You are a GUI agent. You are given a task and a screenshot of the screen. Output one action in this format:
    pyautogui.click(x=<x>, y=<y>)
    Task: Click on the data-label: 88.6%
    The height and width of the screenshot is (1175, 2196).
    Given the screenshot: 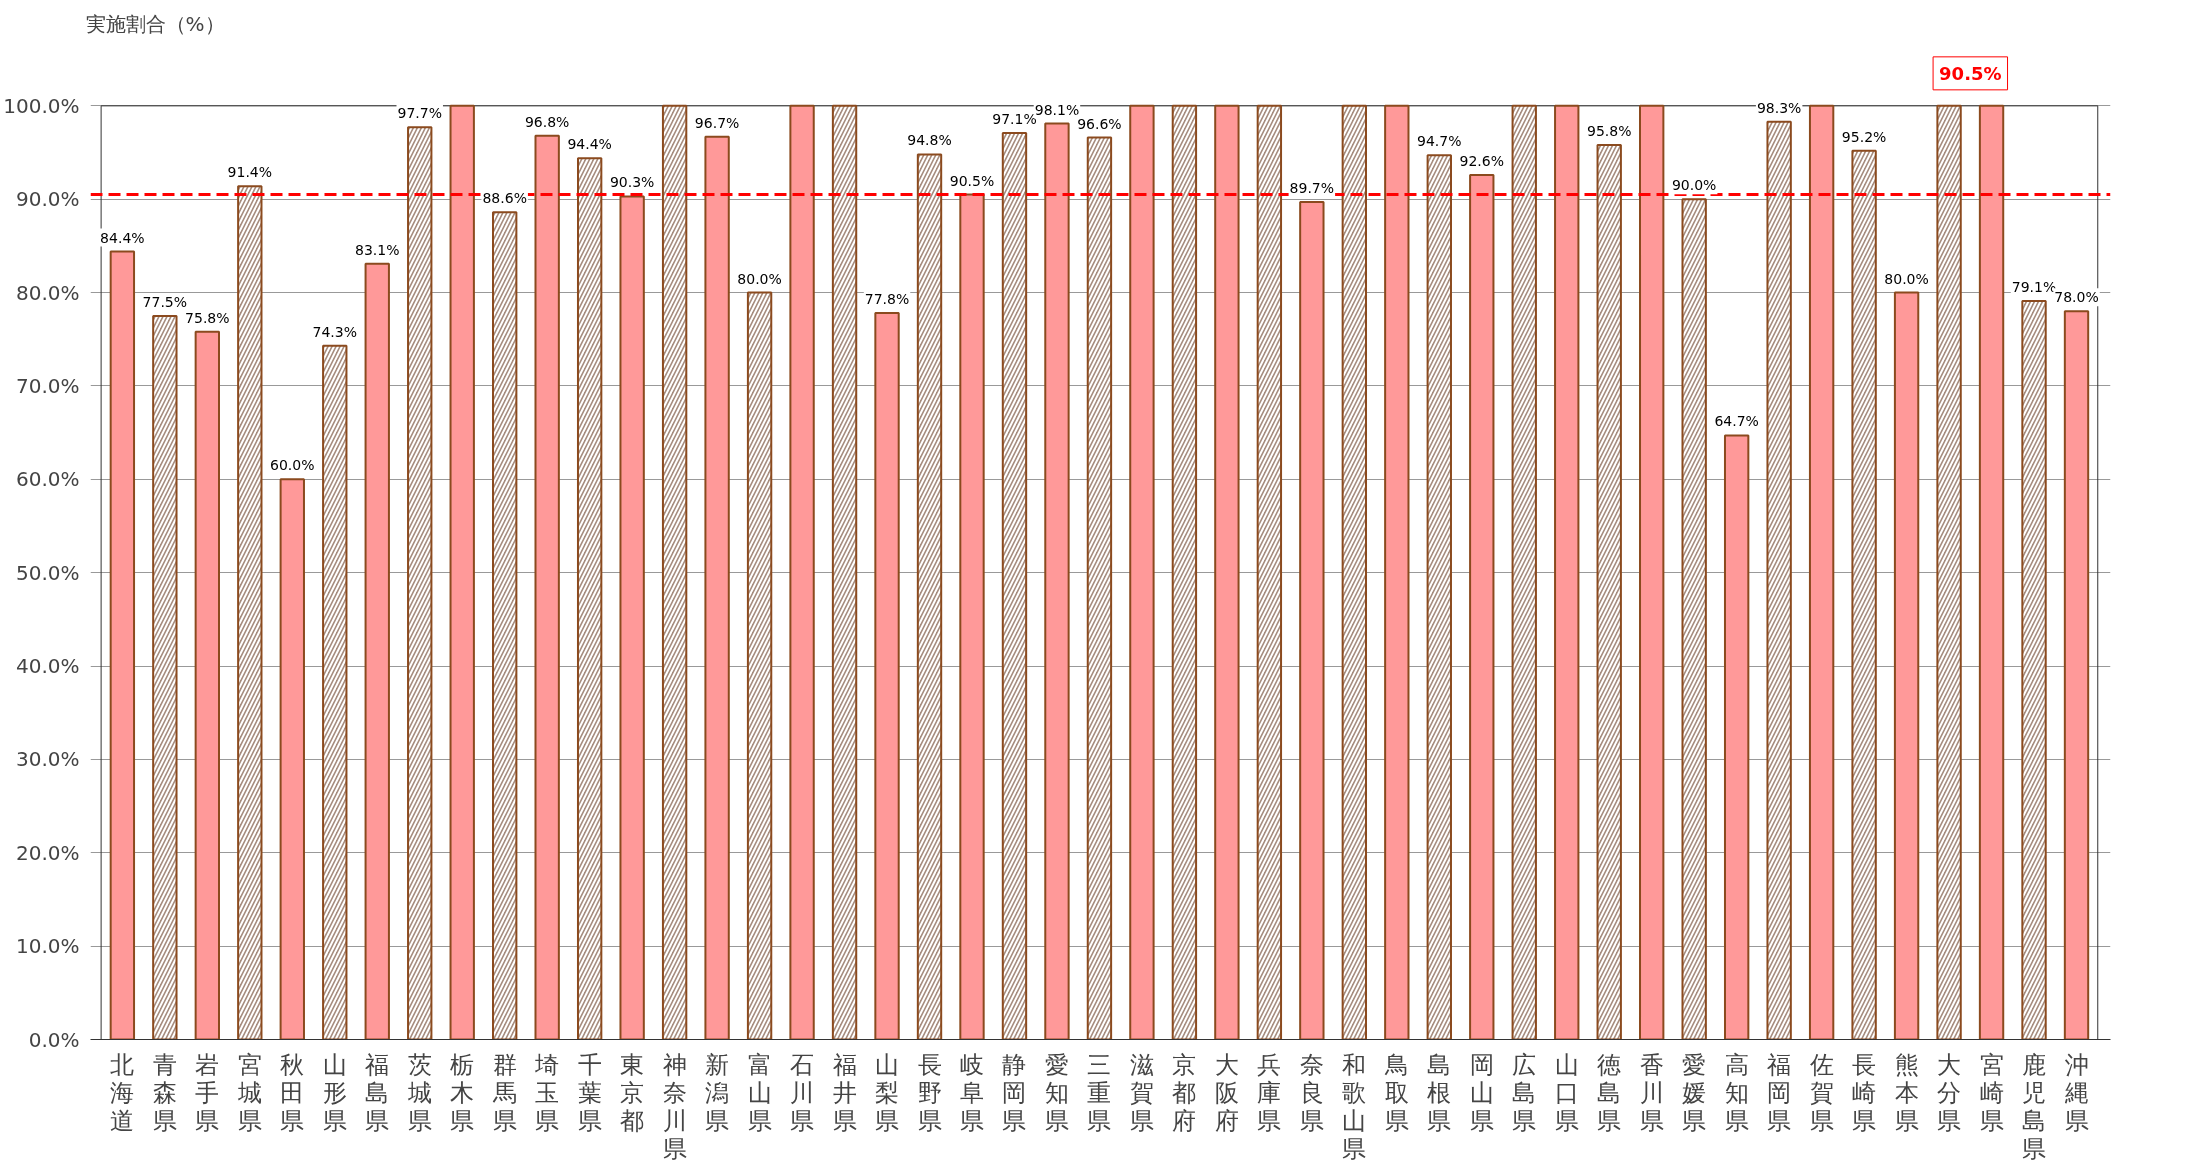 What is the action you would take?
    pyautogui.click(x=504, y=198)
    